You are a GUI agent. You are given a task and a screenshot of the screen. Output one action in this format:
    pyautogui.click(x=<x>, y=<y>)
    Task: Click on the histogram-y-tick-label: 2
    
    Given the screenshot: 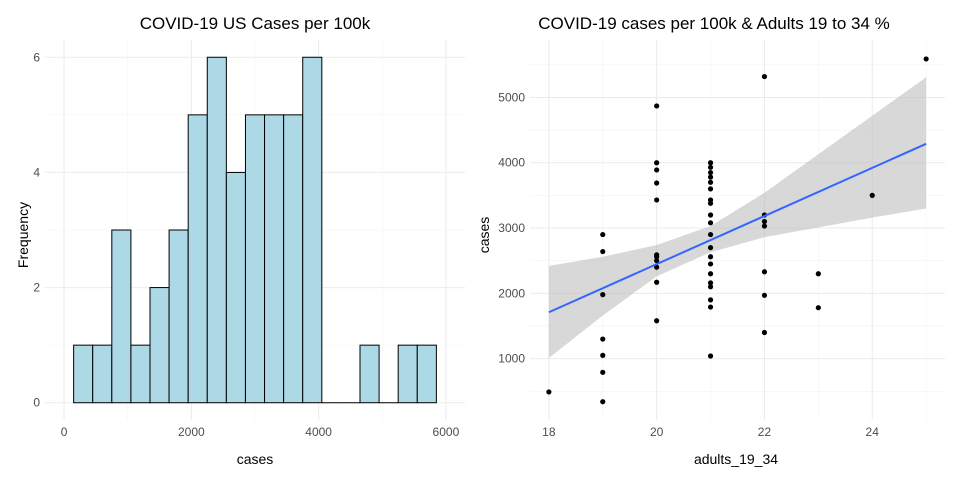 What is the action you would take?
    pyautogui.click(x=36, y=288)
    